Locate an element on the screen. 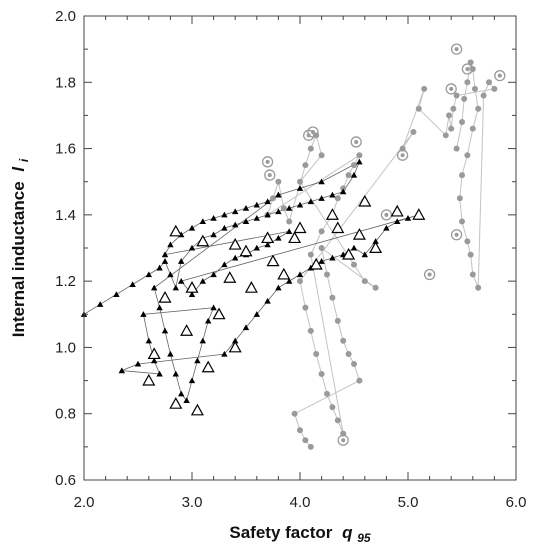 The width and height of the screenshot is (539, 560). y-tick-label: 1.2 is located at coordinates (65, 281).